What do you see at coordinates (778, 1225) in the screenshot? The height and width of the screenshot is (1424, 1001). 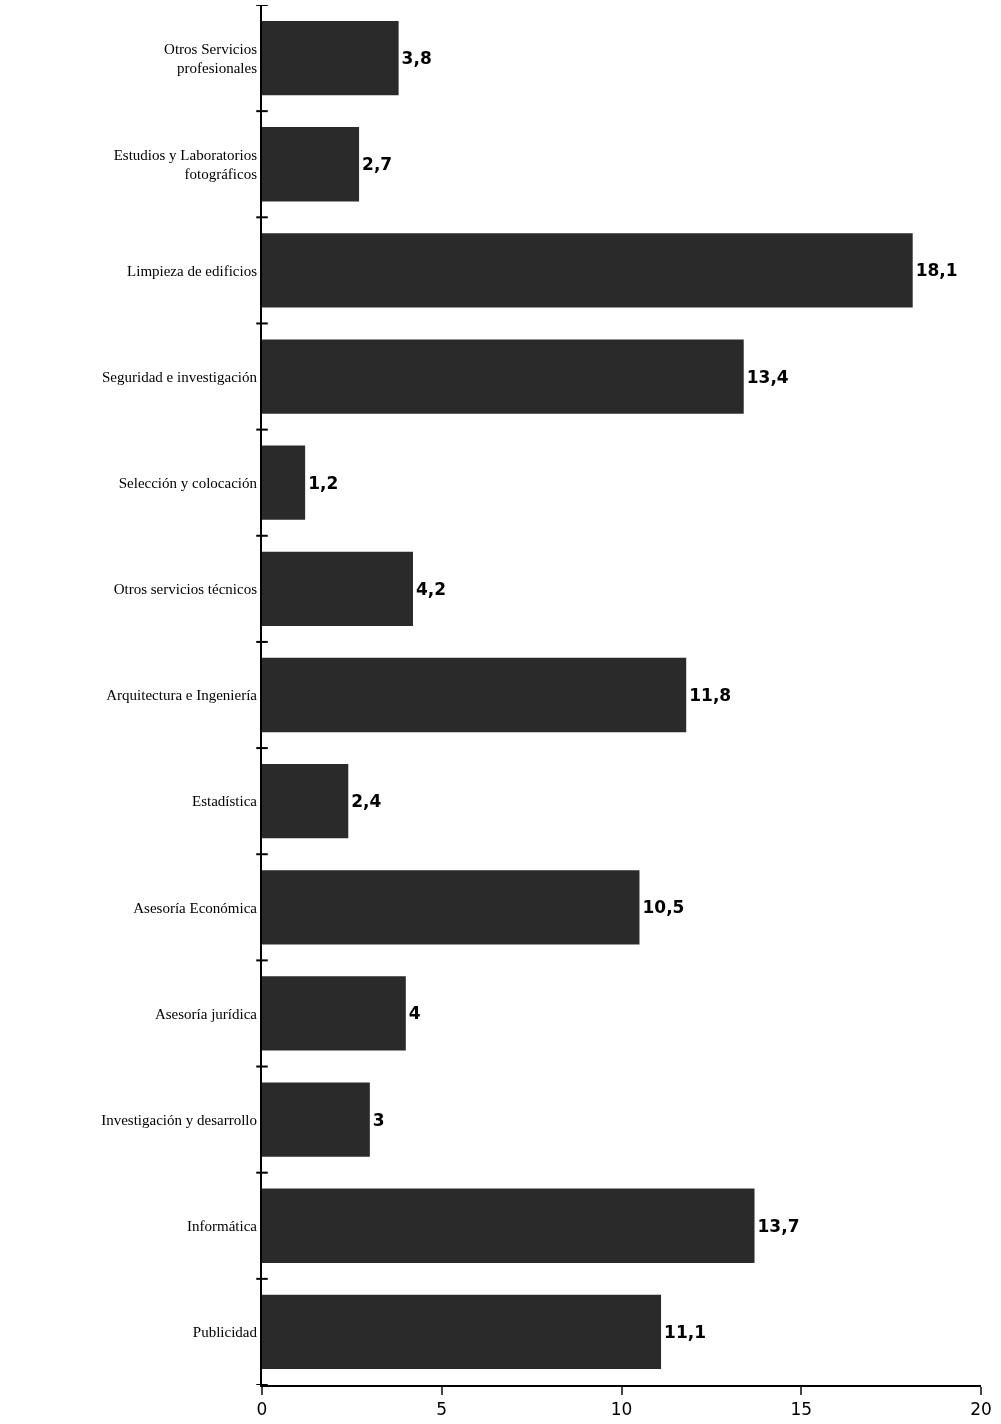 I see `data-label: 13,7` at bounding box center [778, 1225].